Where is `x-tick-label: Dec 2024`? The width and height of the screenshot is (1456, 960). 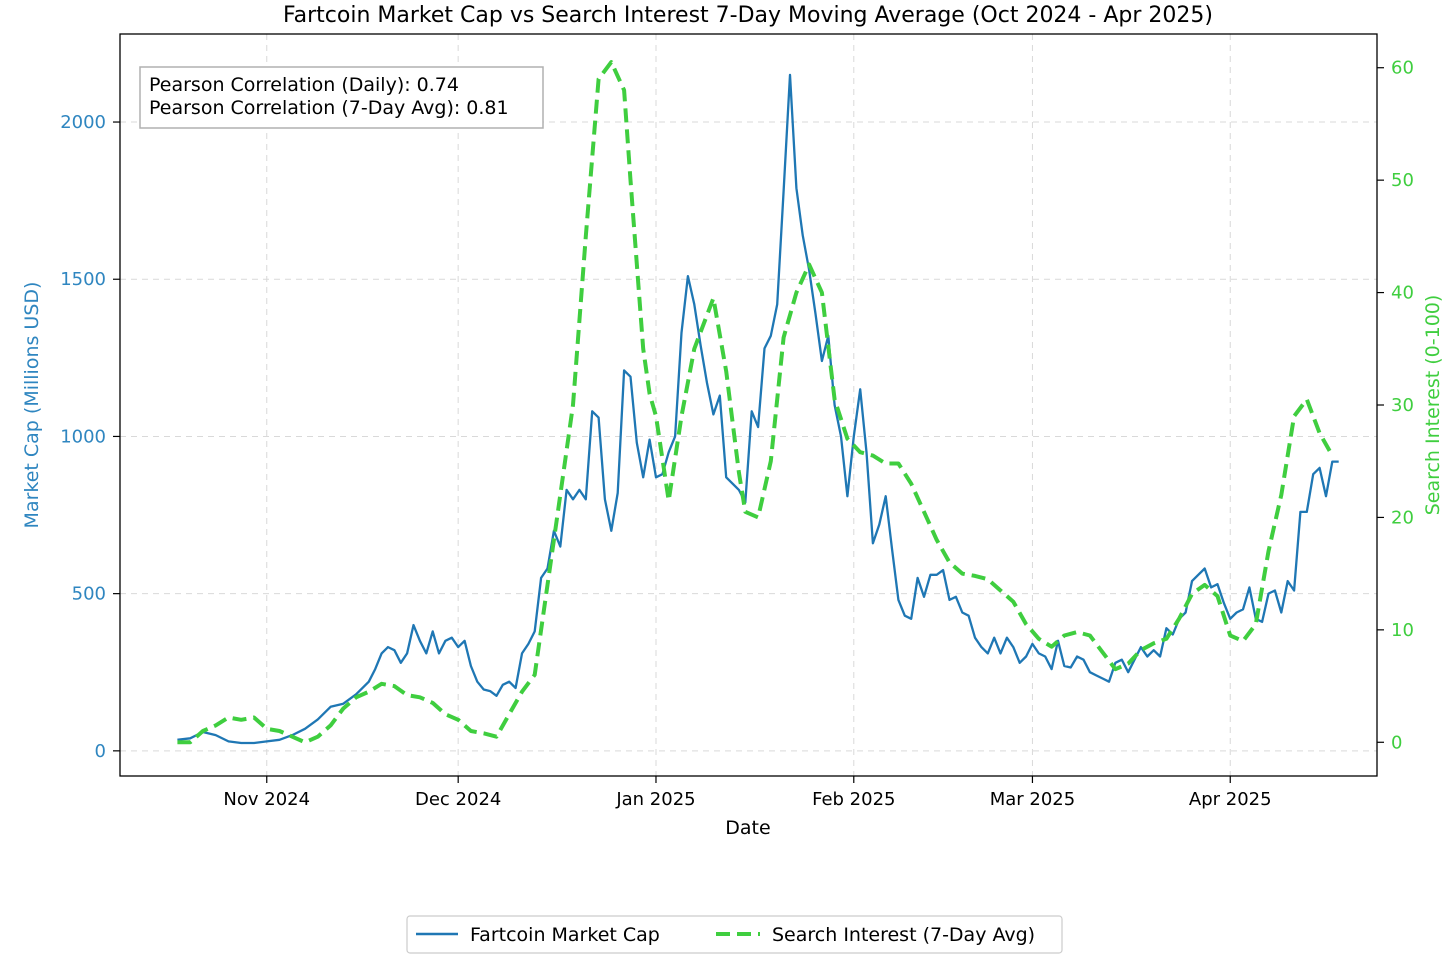
x-tick-label: Dec 2024 is located at coordinates (458, 799).